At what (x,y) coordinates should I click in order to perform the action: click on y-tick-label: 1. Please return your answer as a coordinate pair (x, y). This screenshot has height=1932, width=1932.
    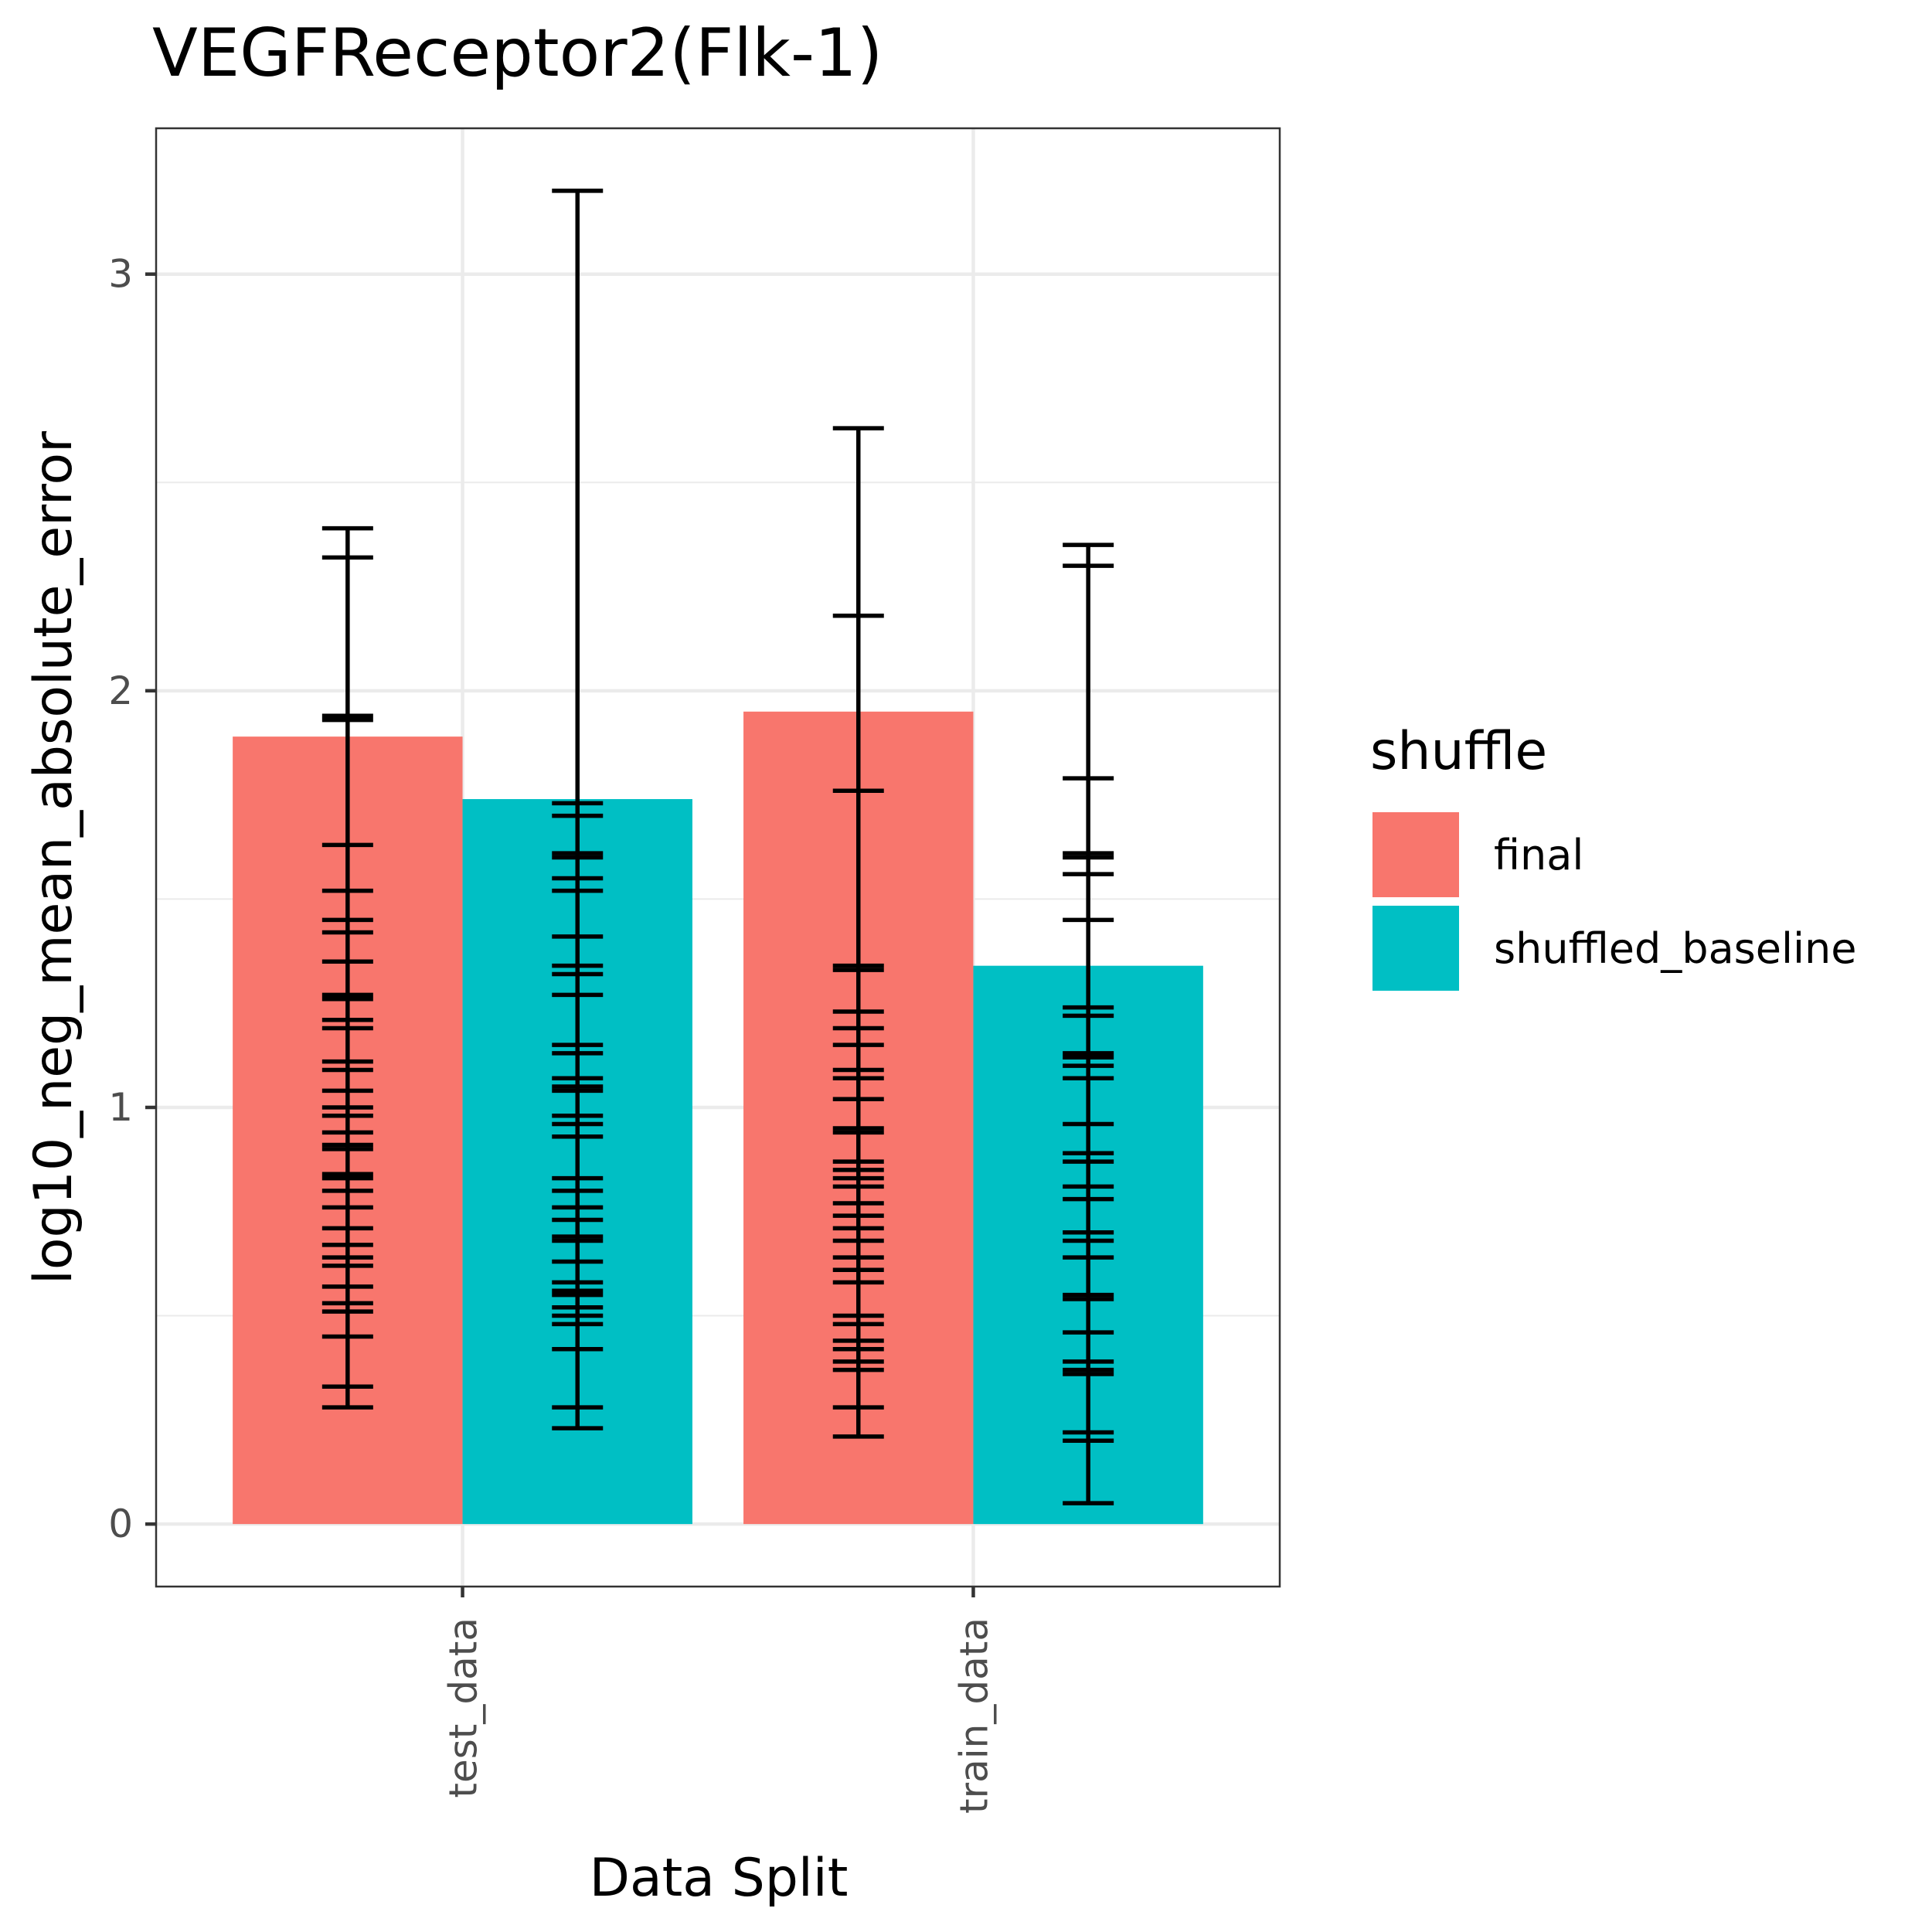
    Looking at the image, I should click on (120, 1107).